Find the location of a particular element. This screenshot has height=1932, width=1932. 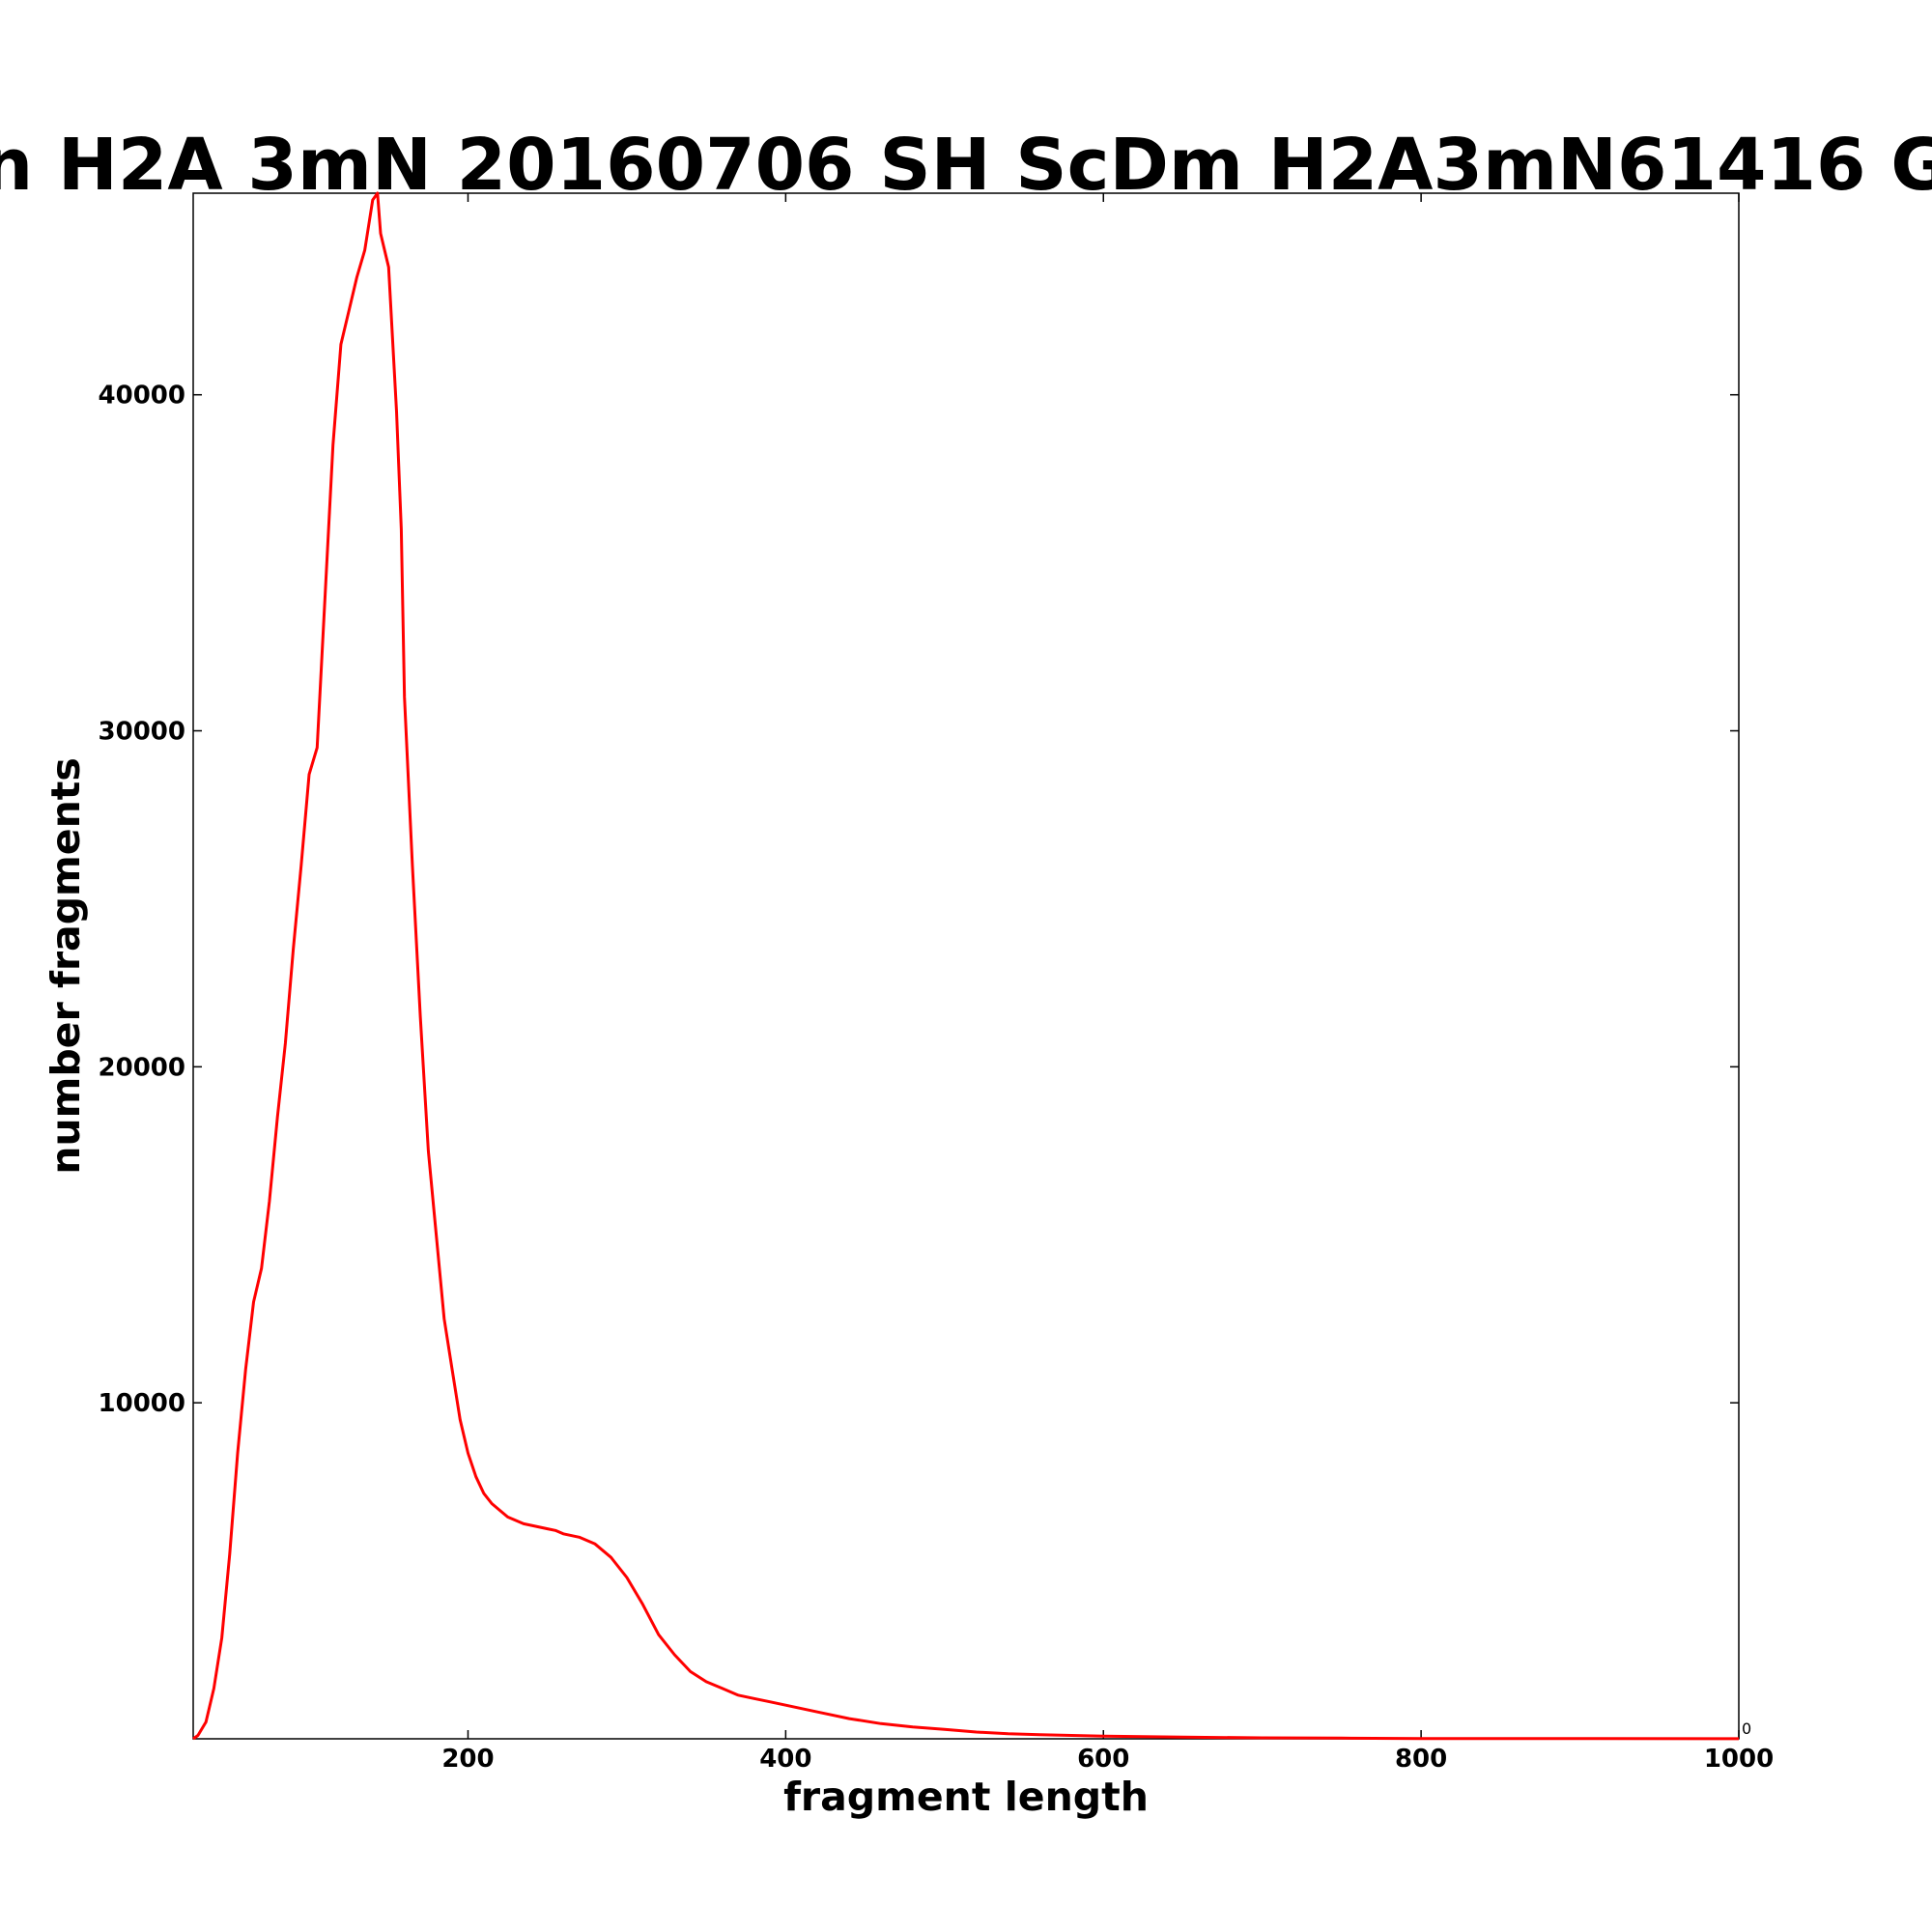

x-tick-label-600: 600 is located at coordinates (1103, 1759).